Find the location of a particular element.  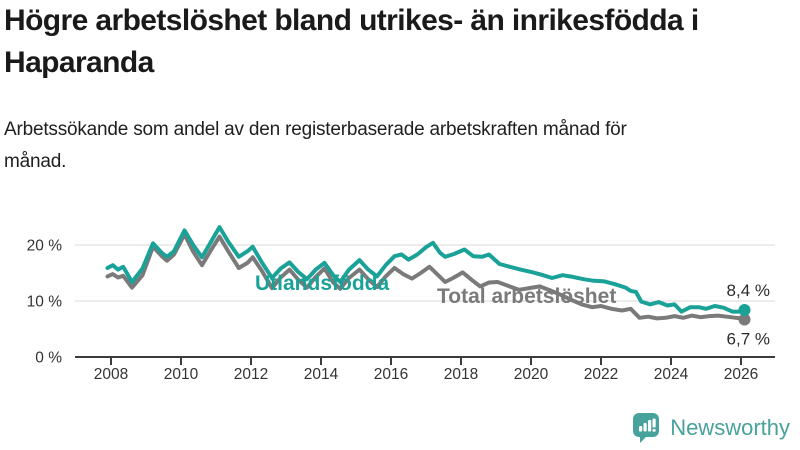

x-tick-label-2012: 2012 is located at coordinates (251, 374).